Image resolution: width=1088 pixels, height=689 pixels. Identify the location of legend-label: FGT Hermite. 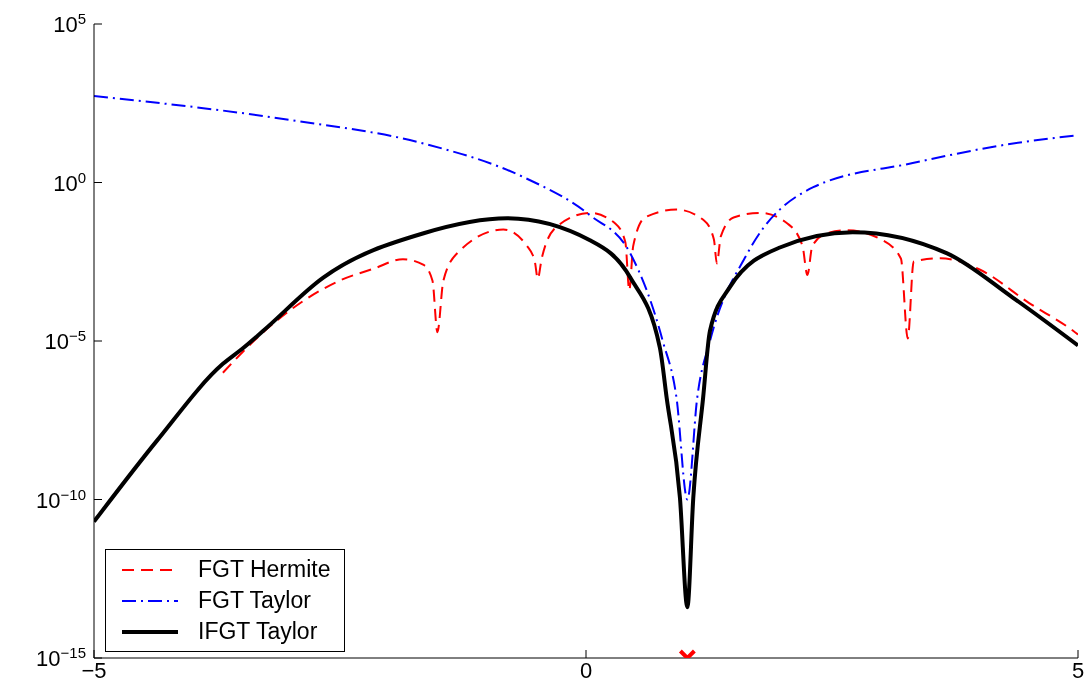
(264, 569).